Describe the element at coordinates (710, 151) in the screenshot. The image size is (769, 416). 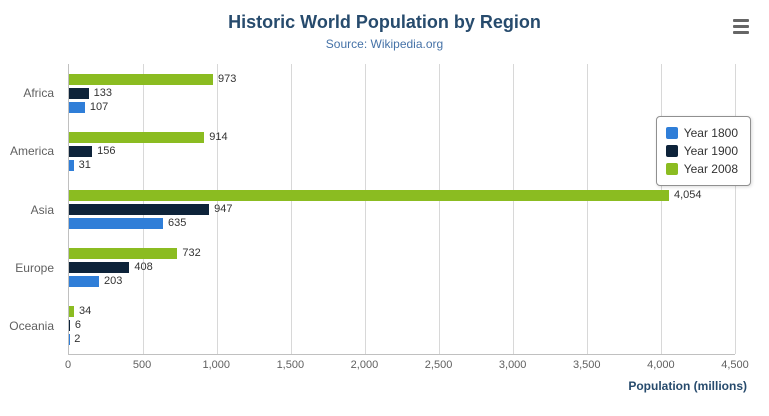
I see `legend-label: Year 1900` at that location.